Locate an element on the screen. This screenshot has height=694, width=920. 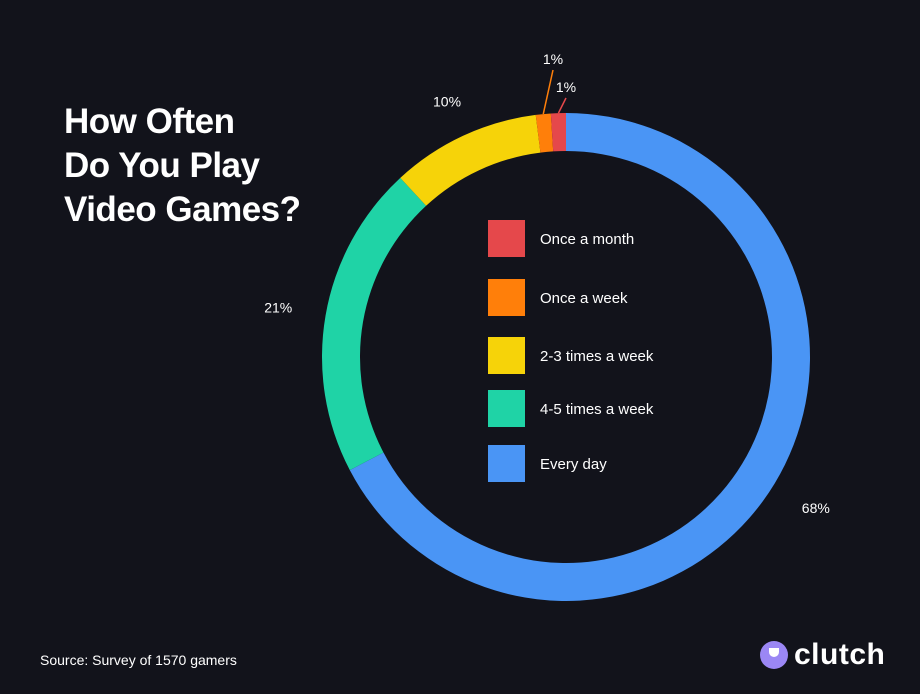
slice-label-2-3-times-a-week: 10% is located at coordinates (447, 101).